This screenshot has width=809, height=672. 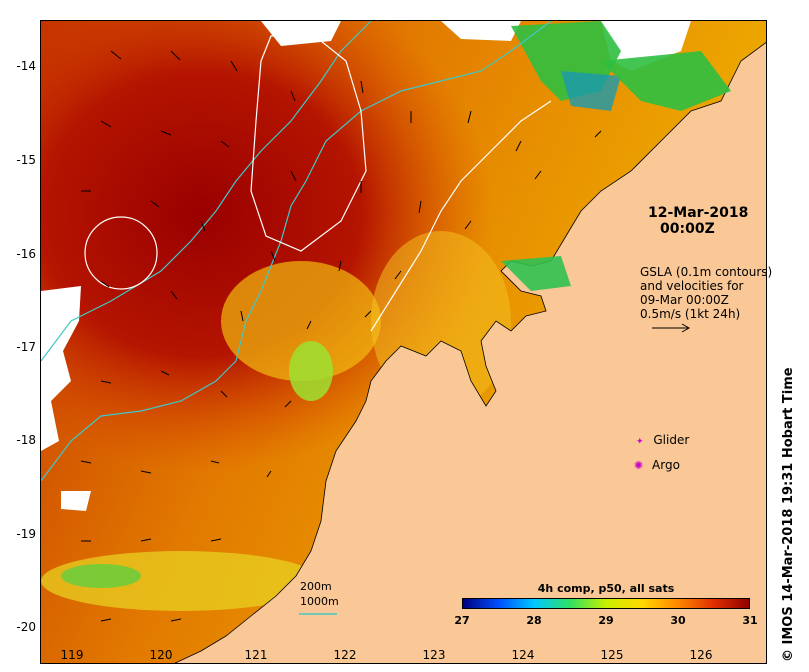 I want to click on glider-legend: ✦ Glider, so click(x=662, y=440).